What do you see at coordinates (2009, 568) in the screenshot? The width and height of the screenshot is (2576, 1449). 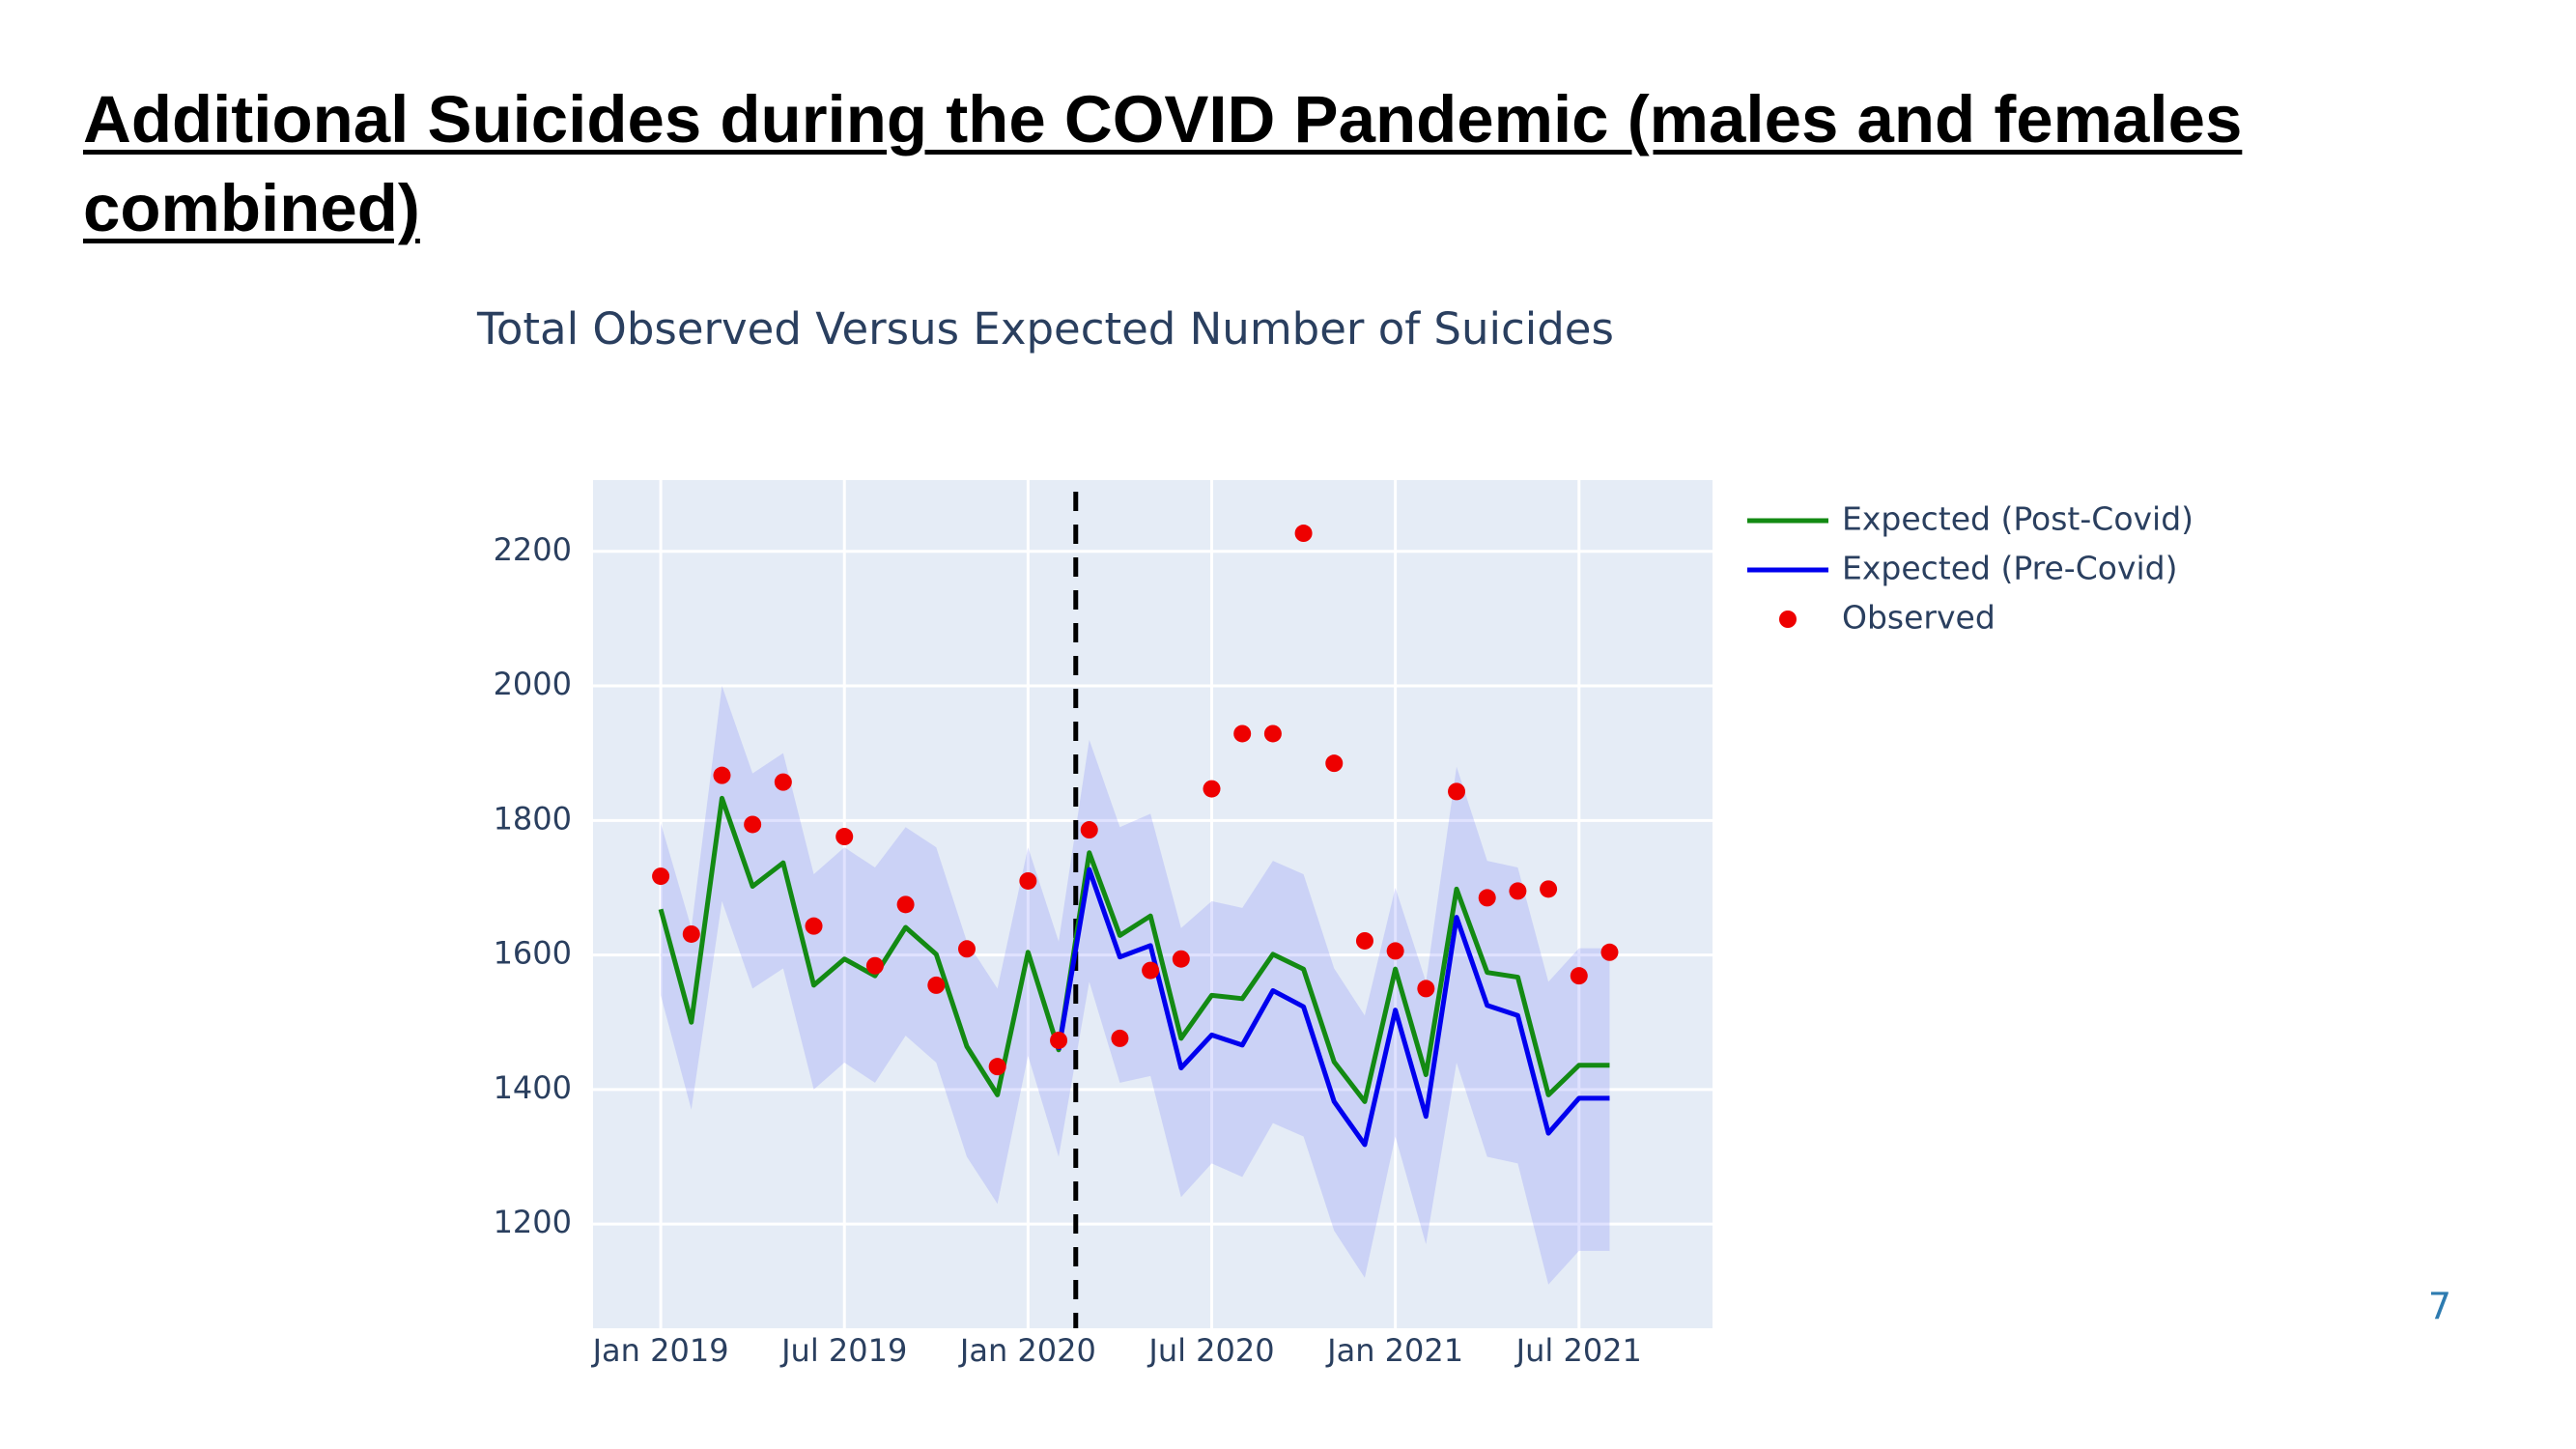 I see `legend-label: Expected (Pre-Covid)` at bounding box center [2009, 568].